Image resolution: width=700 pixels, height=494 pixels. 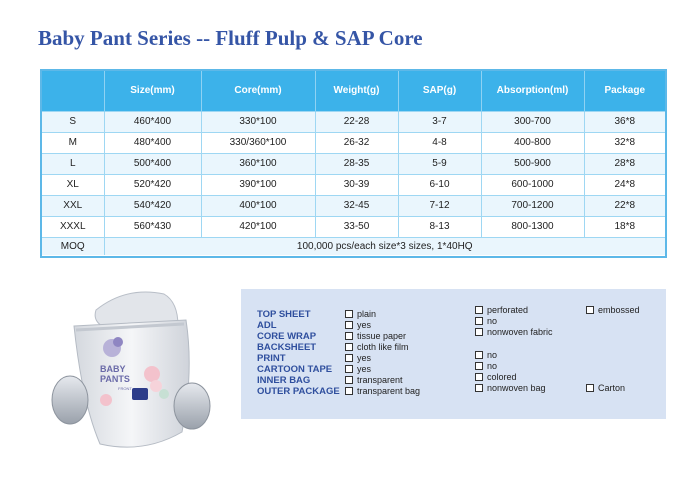 I want to click on cell-size-mm: 560*430, so click(x=153, y=226).